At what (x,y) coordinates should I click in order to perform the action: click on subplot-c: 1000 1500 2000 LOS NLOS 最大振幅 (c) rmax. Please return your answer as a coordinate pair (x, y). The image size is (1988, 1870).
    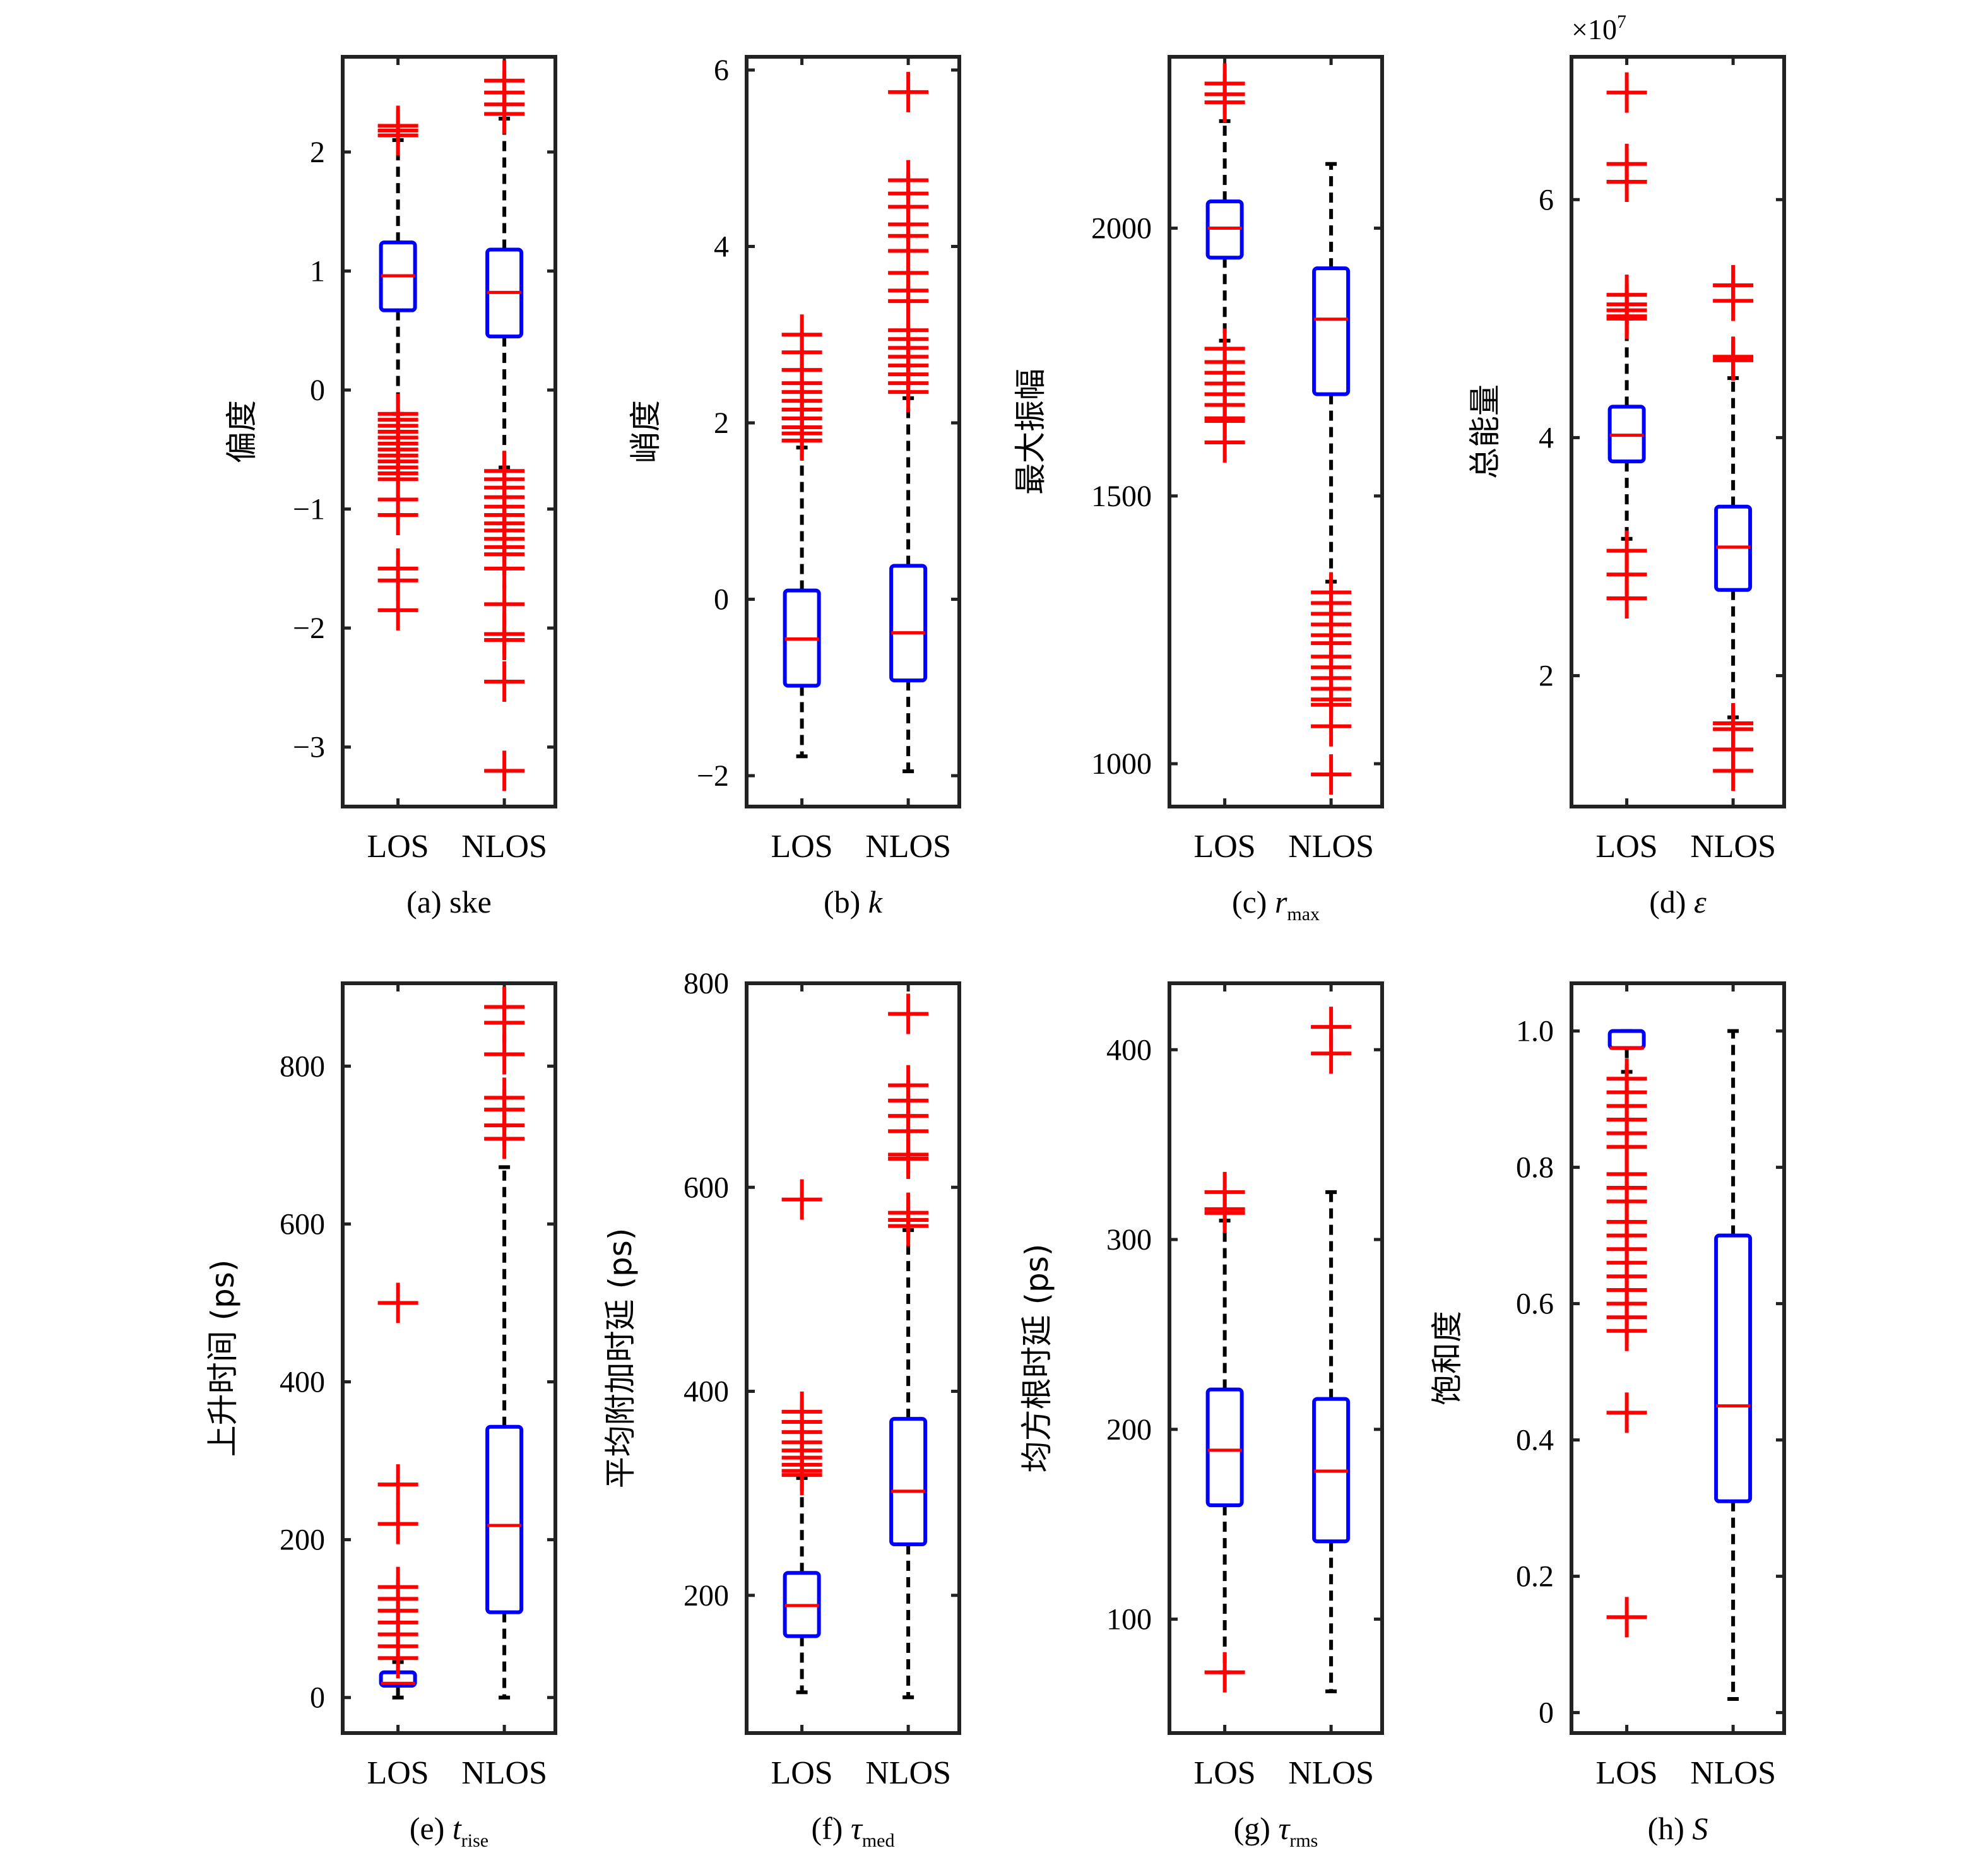
    Looking at the image, I should click on (1198, 490).